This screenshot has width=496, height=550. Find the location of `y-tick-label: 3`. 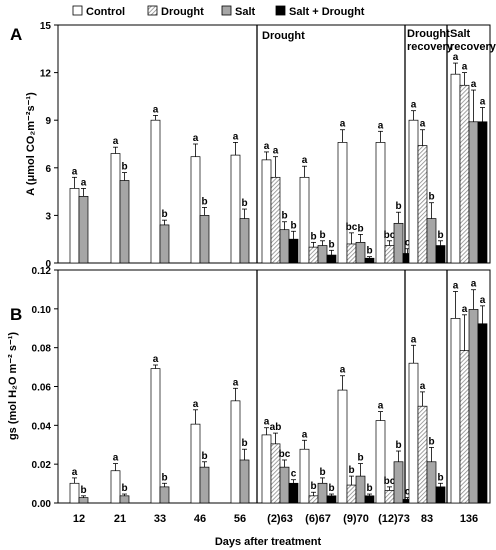

y-tick-label: 3 is located at coordinates (48, 216).